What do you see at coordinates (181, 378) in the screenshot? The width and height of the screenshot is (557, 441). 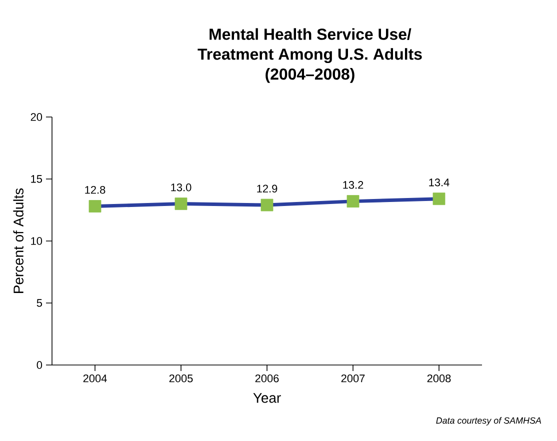 I see `x-tick-label: 2005` at bounding box center [181, 378].